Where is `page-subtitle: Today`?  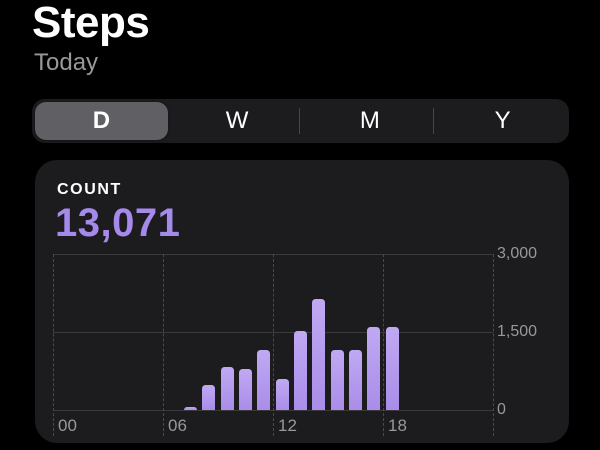 page-subtitle: Today is located at coordinates (66, 62).